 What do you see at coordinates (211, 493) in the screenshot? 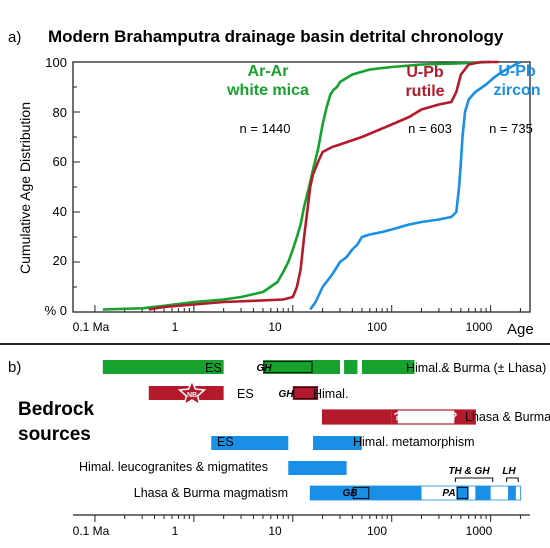
I see `row6-label: Lhasa & Burma magmatism` at bounding box center [211, 493].